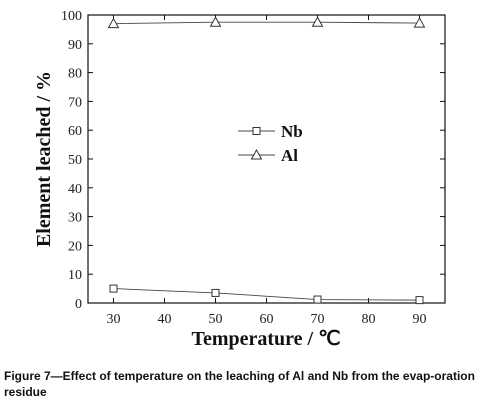 The height and width of the screenshot is (406, 480). What do you see at coordinates (75, 160) in the screenshot?
I see `y-tick-label-50: 50` at bounding box center [75, 160].